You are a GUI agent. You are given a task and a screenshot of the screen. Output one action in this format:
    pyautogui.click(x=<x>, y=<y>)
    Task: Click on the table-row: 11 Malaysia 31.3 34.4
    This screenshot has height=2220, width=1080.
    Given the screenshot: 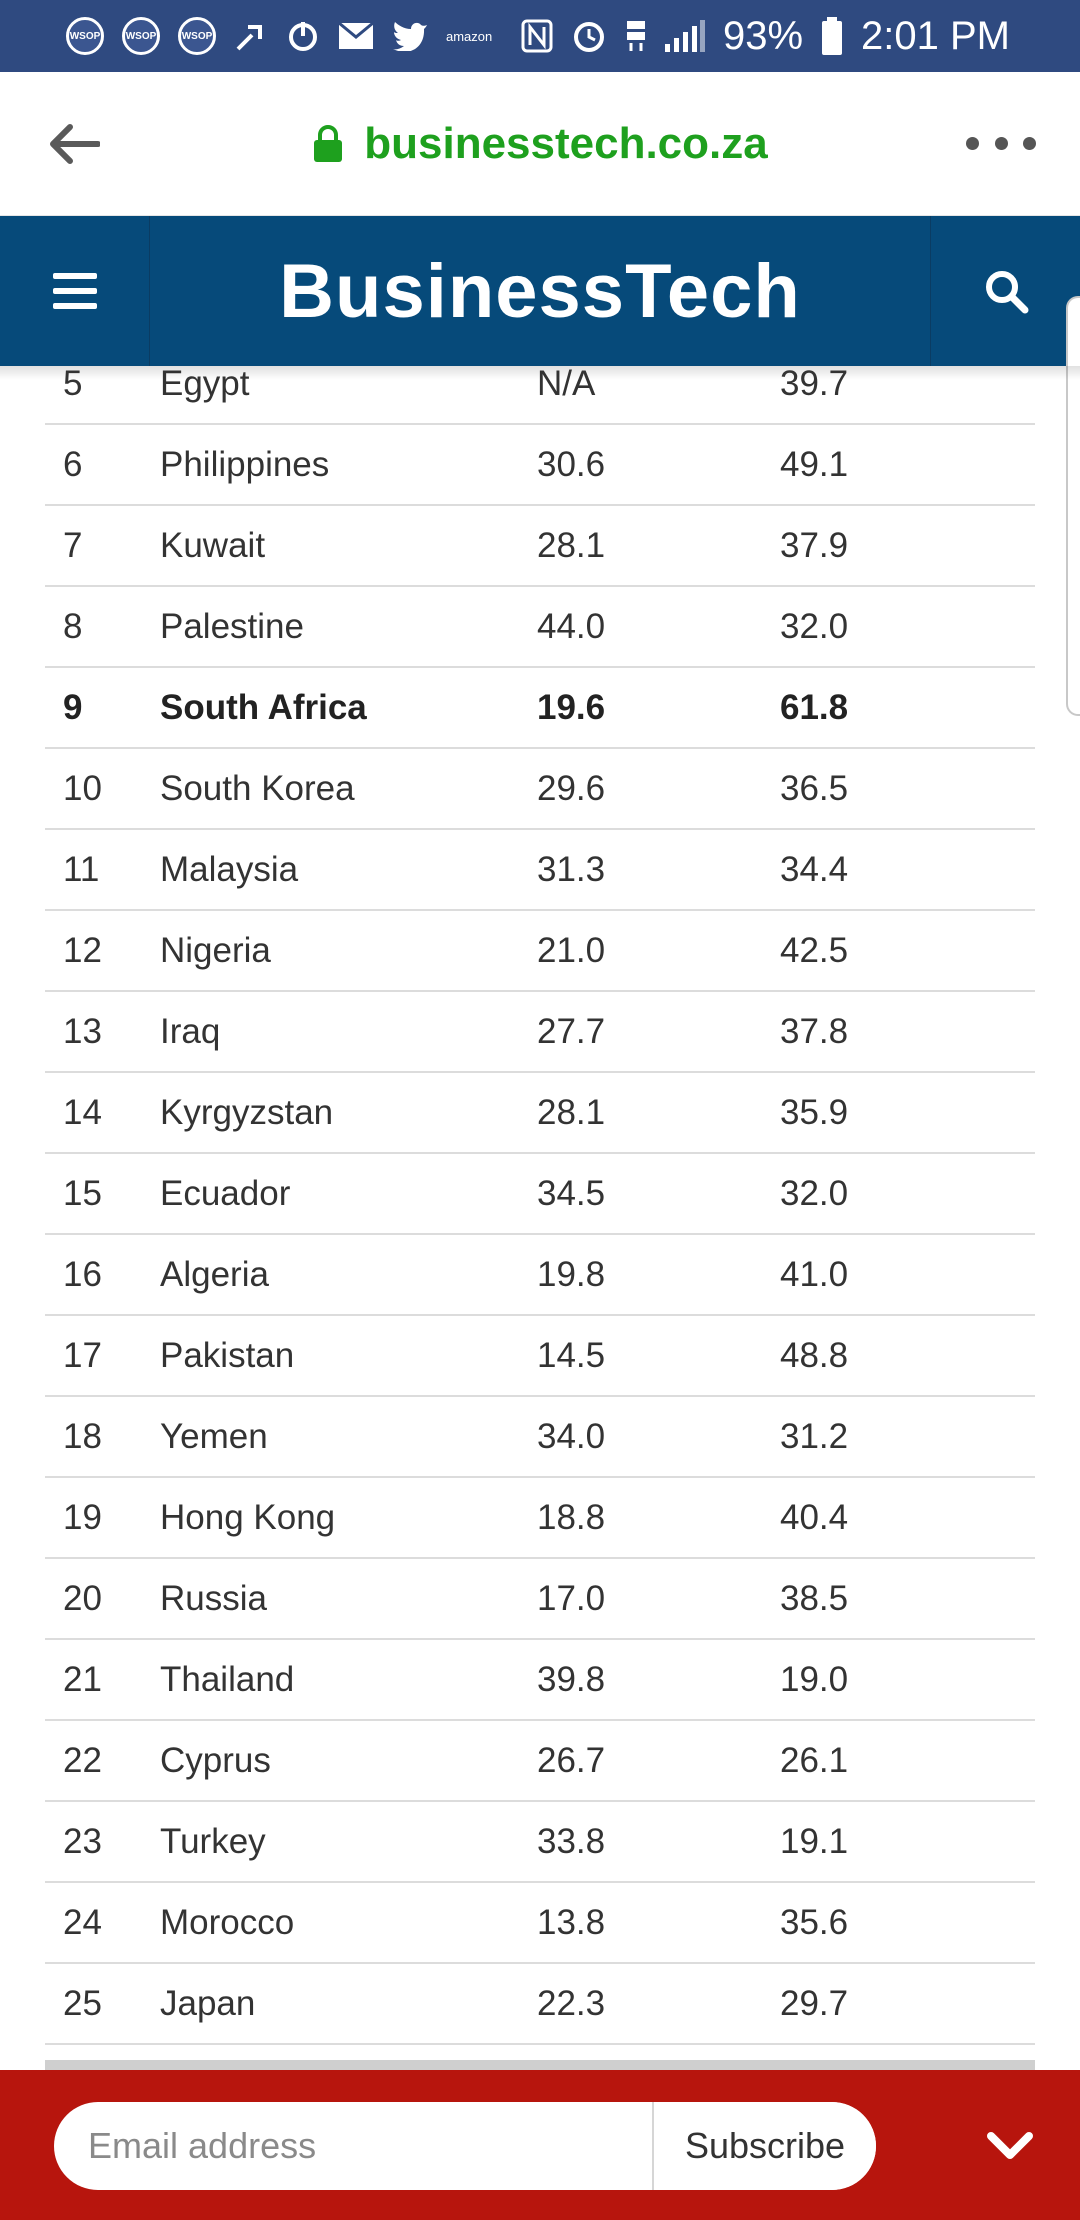 What is the action you would take?
    pyautogui.click(x=540, y=870)
    